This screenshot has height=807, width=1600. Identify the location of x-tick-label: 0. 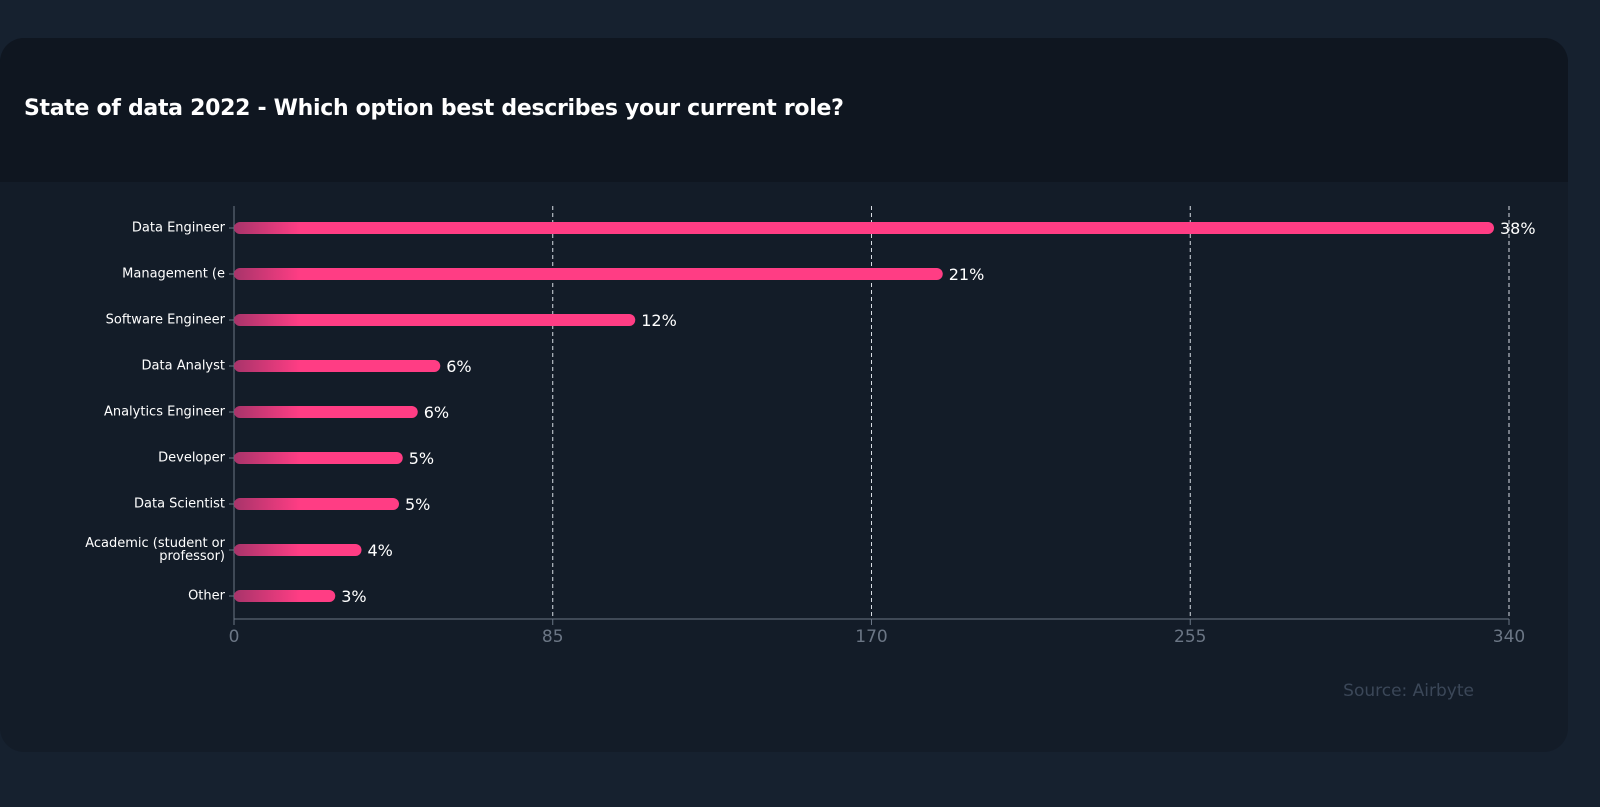
(234, 637).